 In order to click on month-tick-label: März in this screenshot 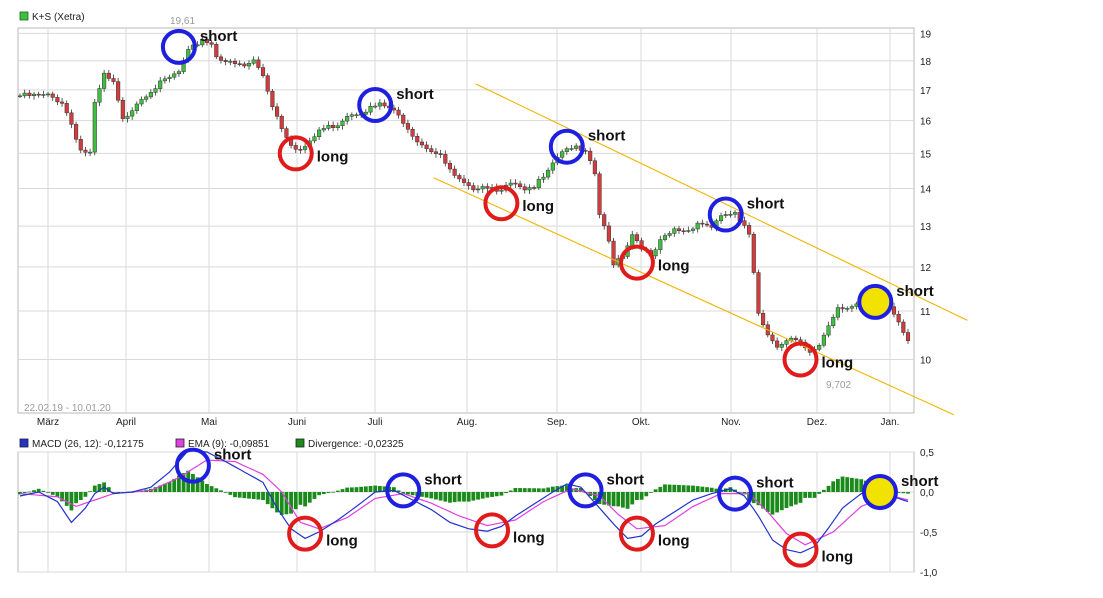, I will do `click(48, 422)`.